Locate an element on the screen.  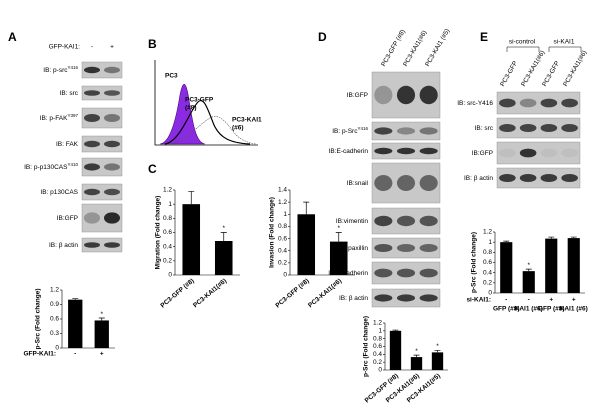
y-tick-label: 0.9 is located at coordinates (54, 304).